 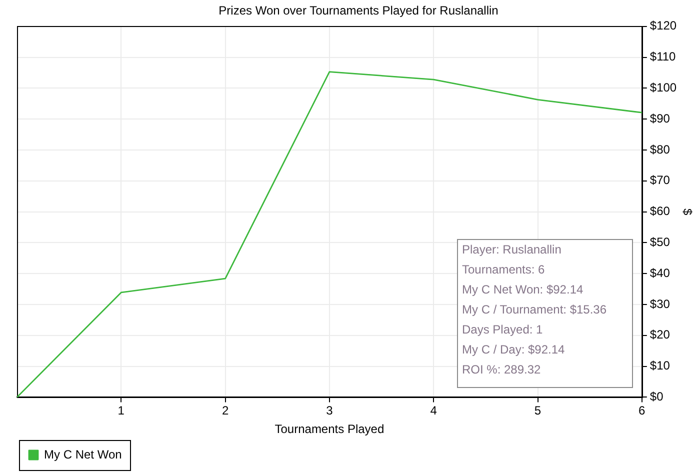 What do you see at coordinates (660, 211) in the screenshot?
I see `y-tick-label: $60` at bounding box center [660, 211].